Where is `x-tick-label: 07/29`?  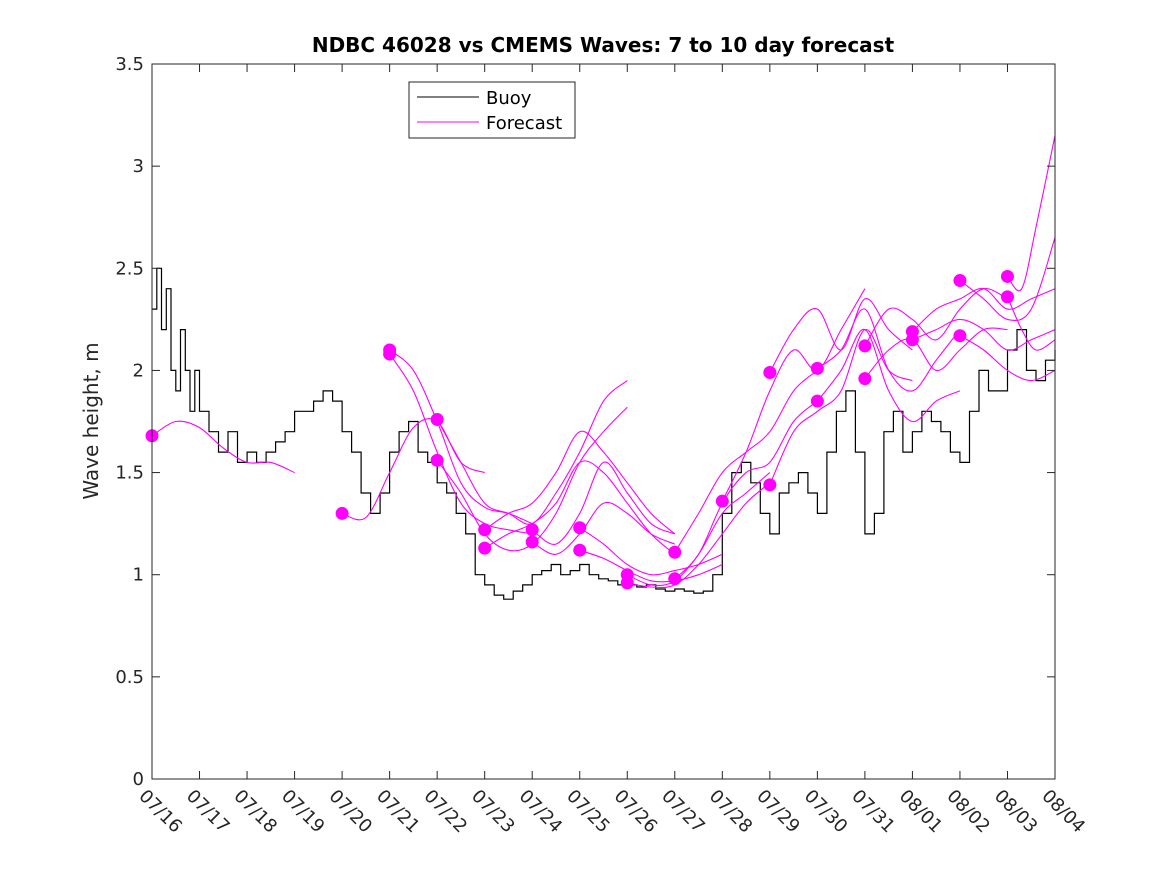 x-tick-label: 07/29 is located at coordinates (778, 812).